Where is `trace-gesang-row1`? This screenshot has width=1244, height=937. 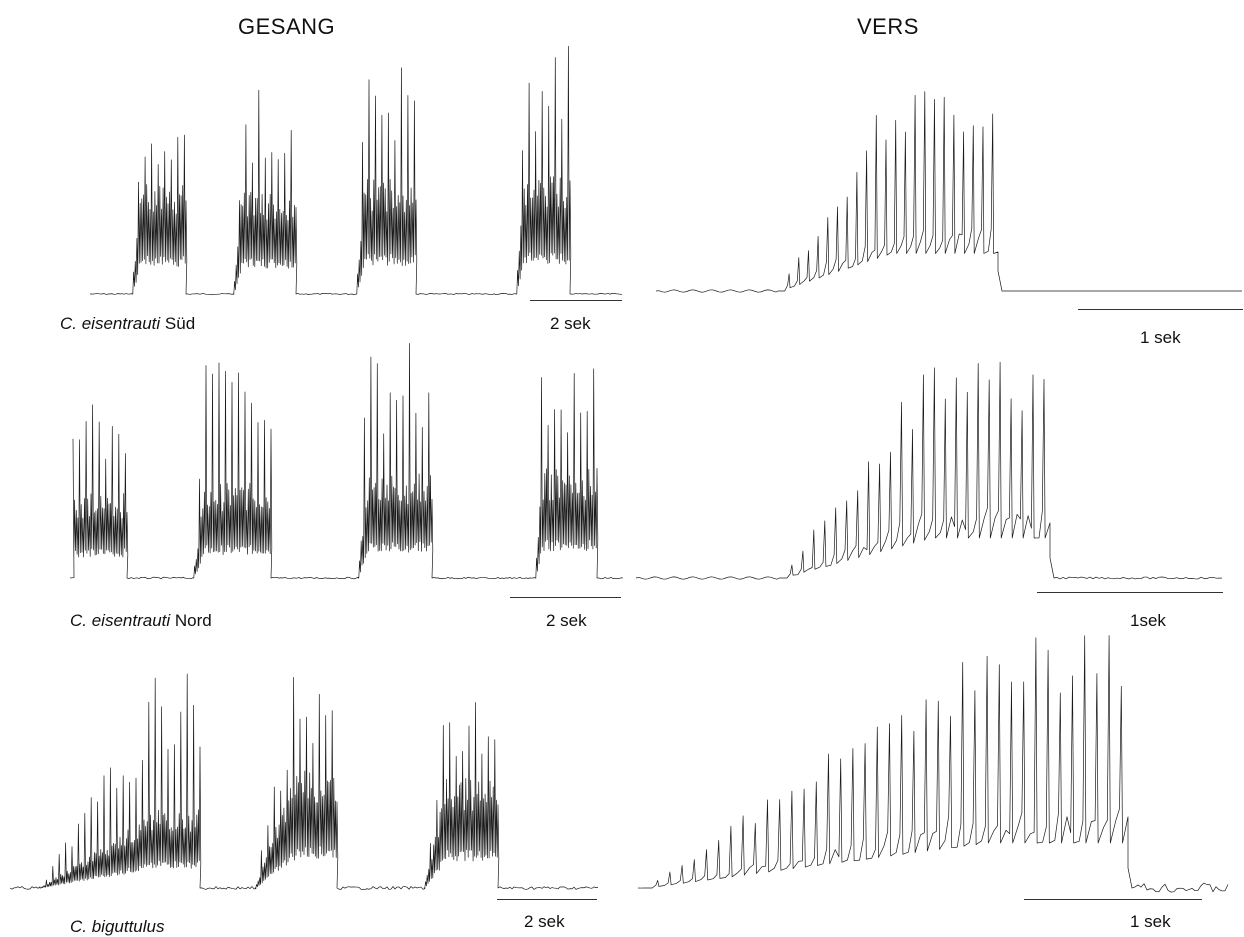
trace-gesang-row1 is located at coordinates (356, 170).